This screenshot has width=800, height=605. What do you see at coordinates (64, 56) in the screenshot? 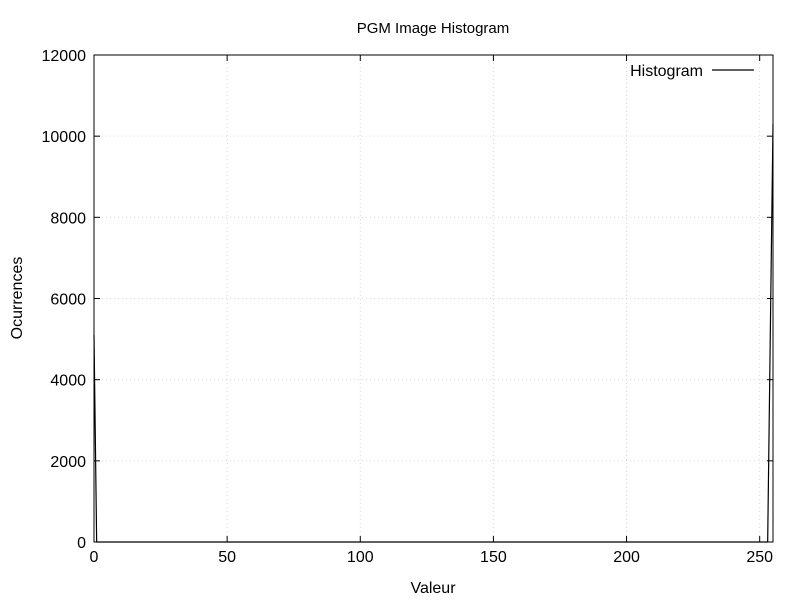
I see `y-tick-label: 12000` at bounding box center [64, 56].